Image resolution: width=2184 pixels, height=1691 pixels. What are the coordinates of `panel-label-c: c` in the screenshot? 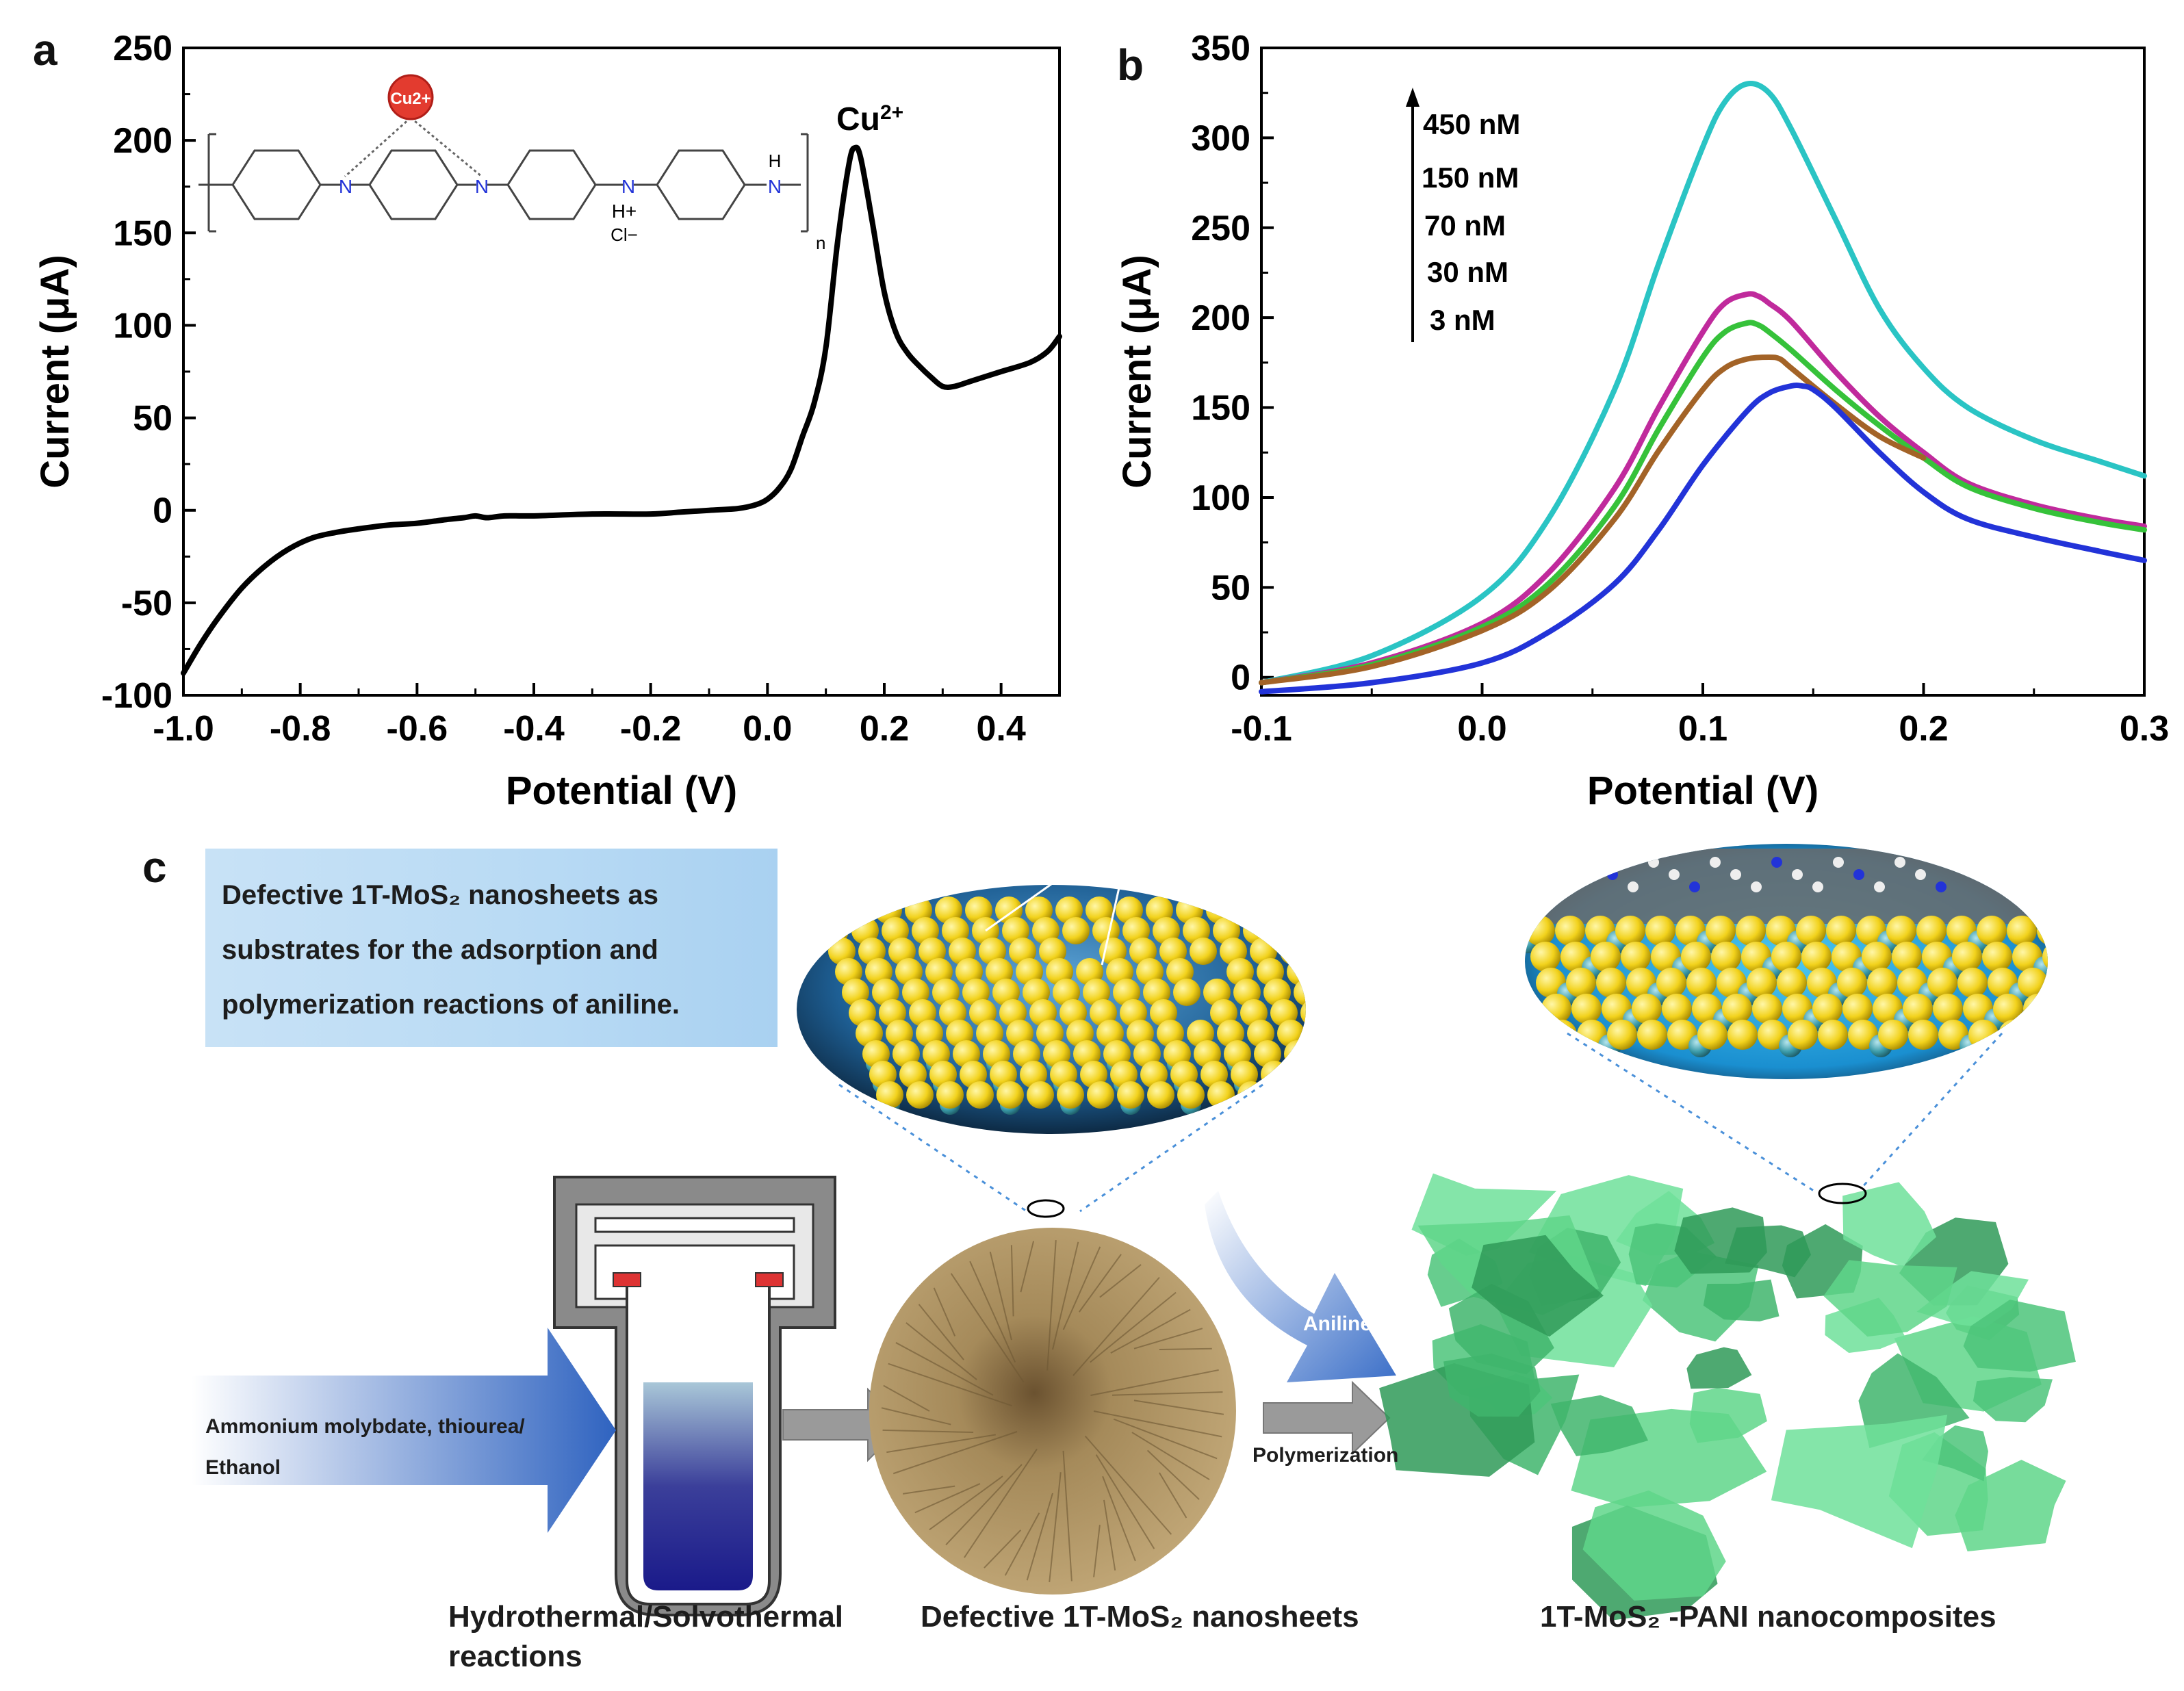 It's located at (154, 867).